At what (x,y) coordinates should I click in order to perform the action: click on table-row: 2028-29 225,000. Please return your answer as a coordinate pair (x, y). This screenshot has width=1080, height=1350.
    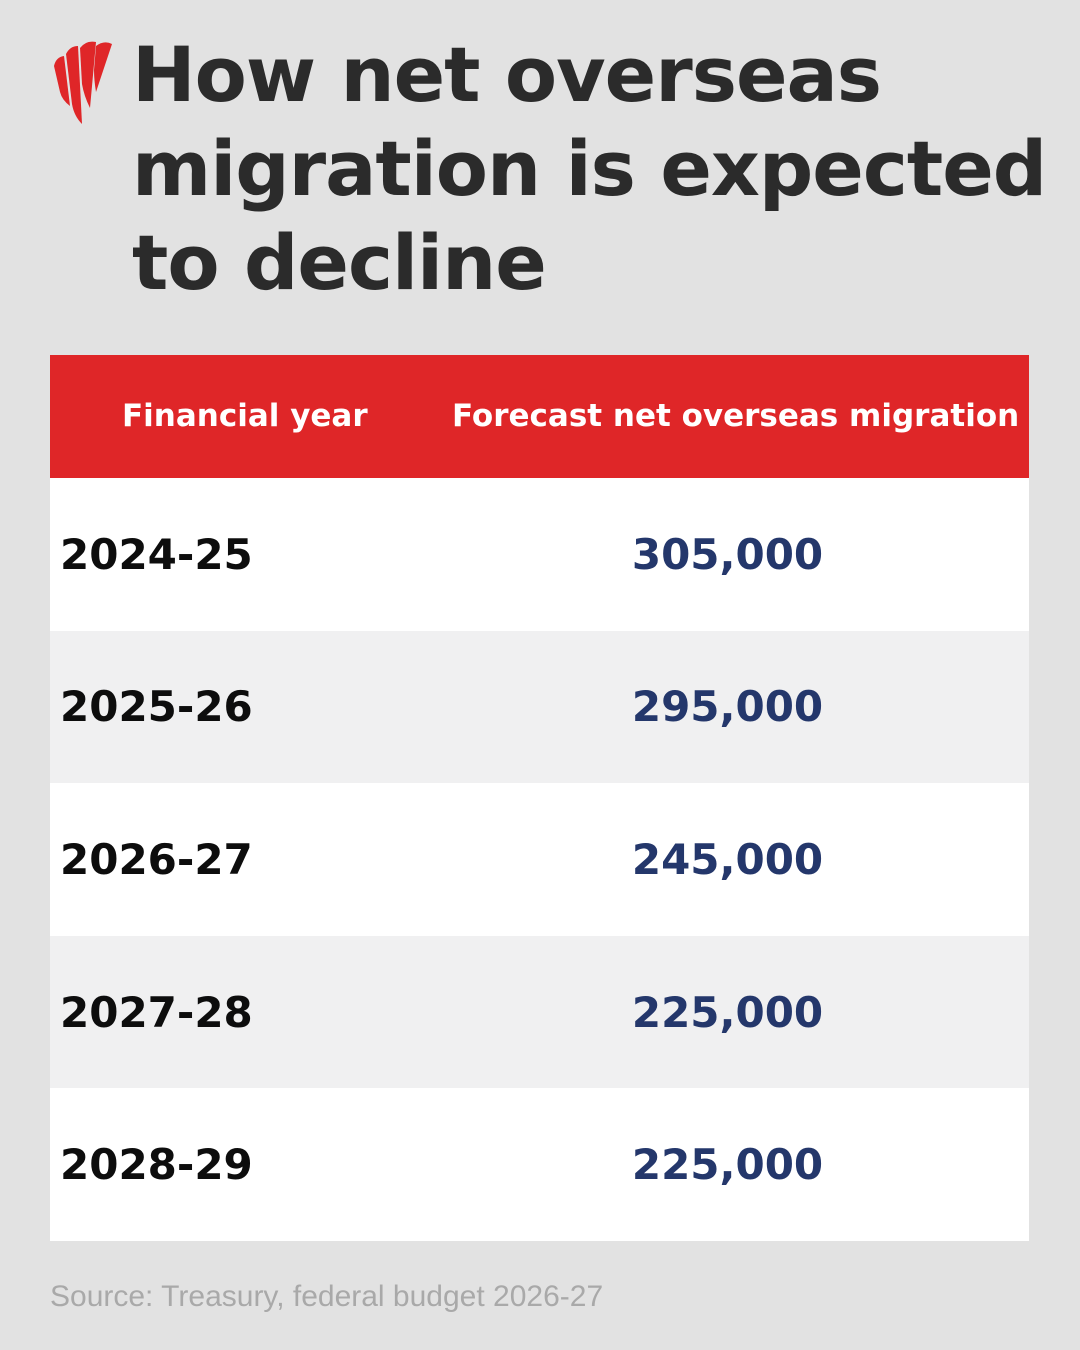
    Looking at the image, I should click on (539, 1164).